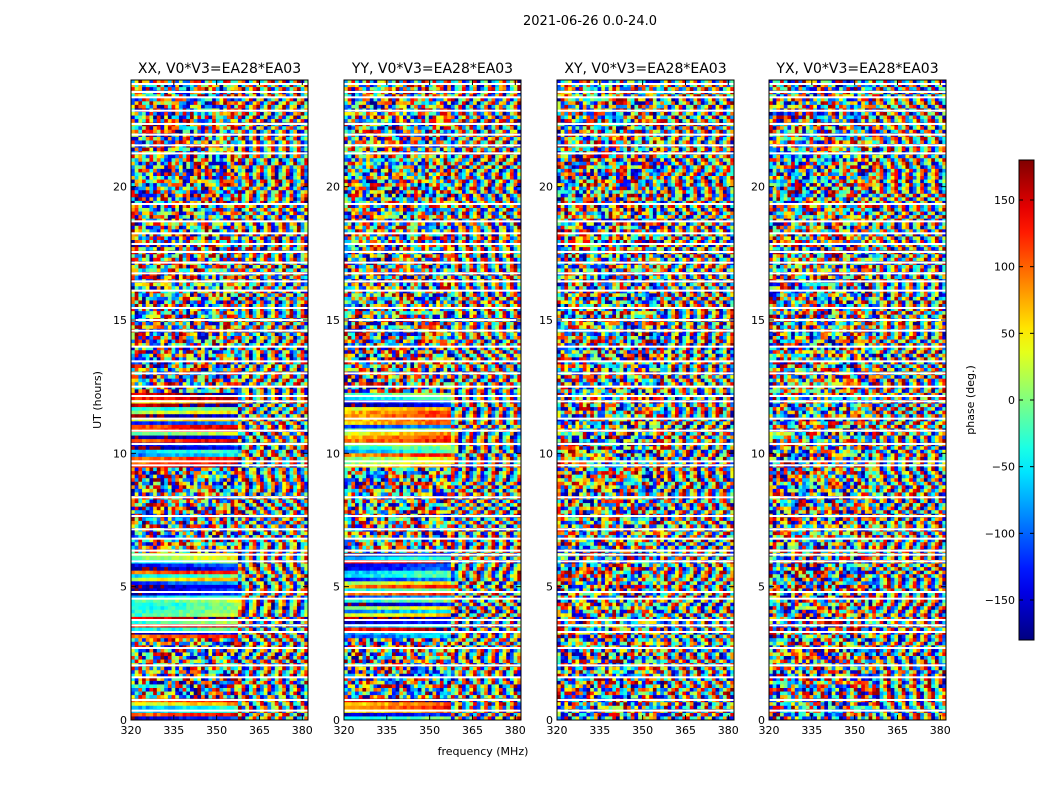 The width and height of the screenshot is (1050, 804). Describe the element at coordinates (1000, 533) in the screenshot. I see `colorbar-tick-label: −100` at that location.